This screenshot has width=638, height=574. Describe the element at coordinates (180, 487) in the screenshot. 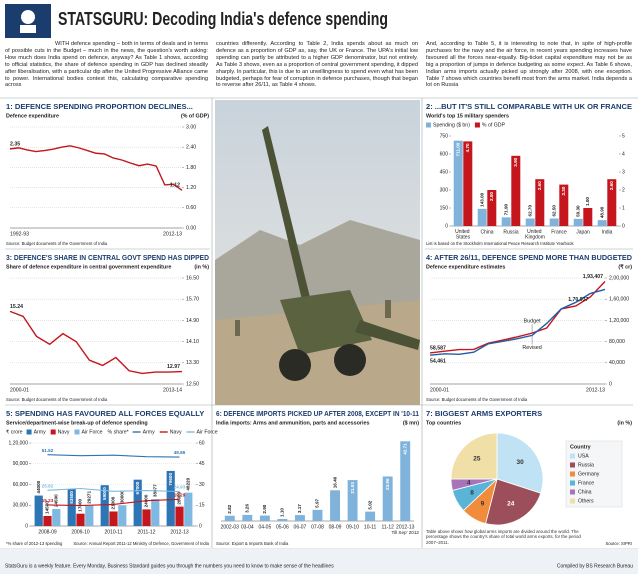

I see `data-label: 24.93` at that location.